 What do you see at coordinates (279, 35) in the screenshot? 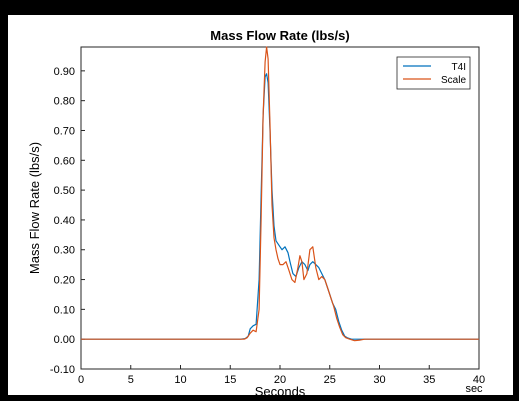
I see `chart-title: Mass Flow Rate (lbs/s)` at bounding box center [279, 35].